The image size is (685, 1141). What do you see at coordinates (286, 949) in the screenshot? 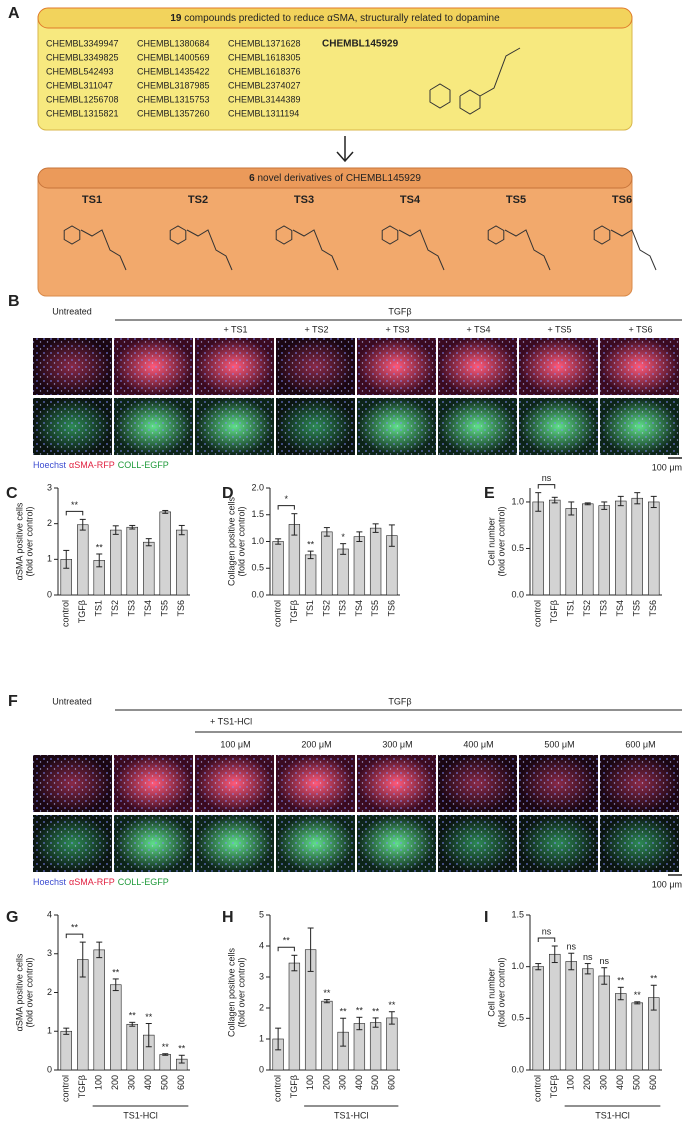
I see `bracket` at bounding box center [286, 949].